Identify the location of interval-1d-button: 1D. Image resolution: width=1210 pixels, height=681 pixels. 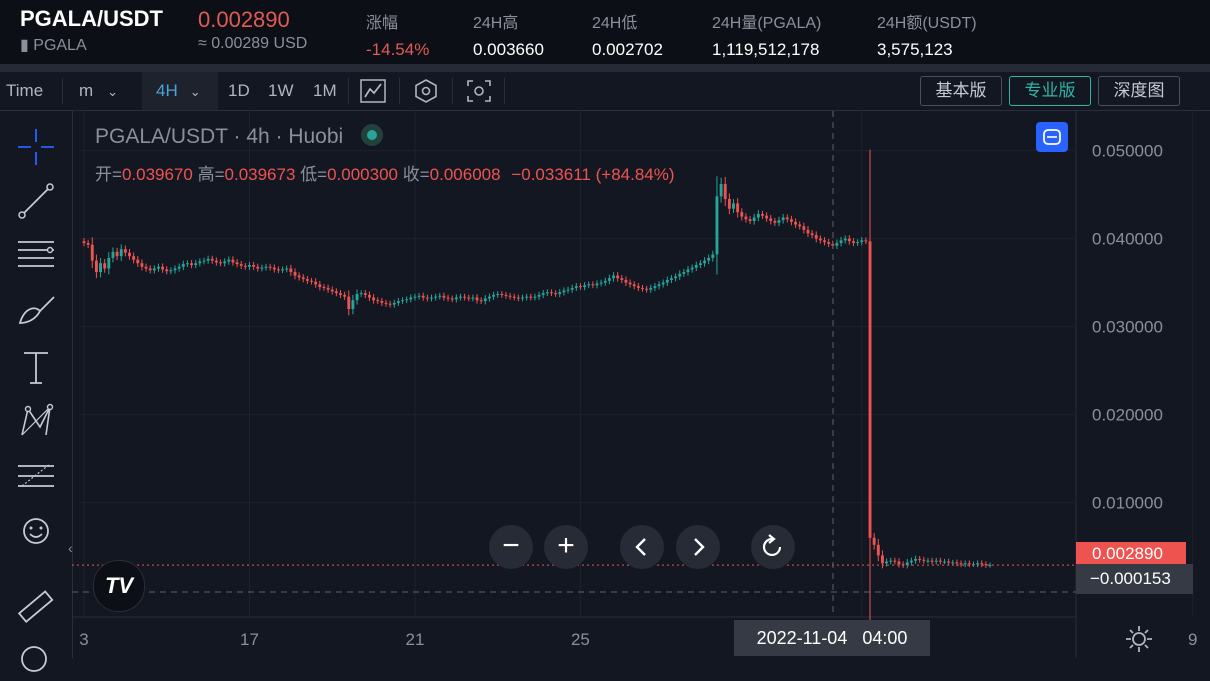
(239, 90).